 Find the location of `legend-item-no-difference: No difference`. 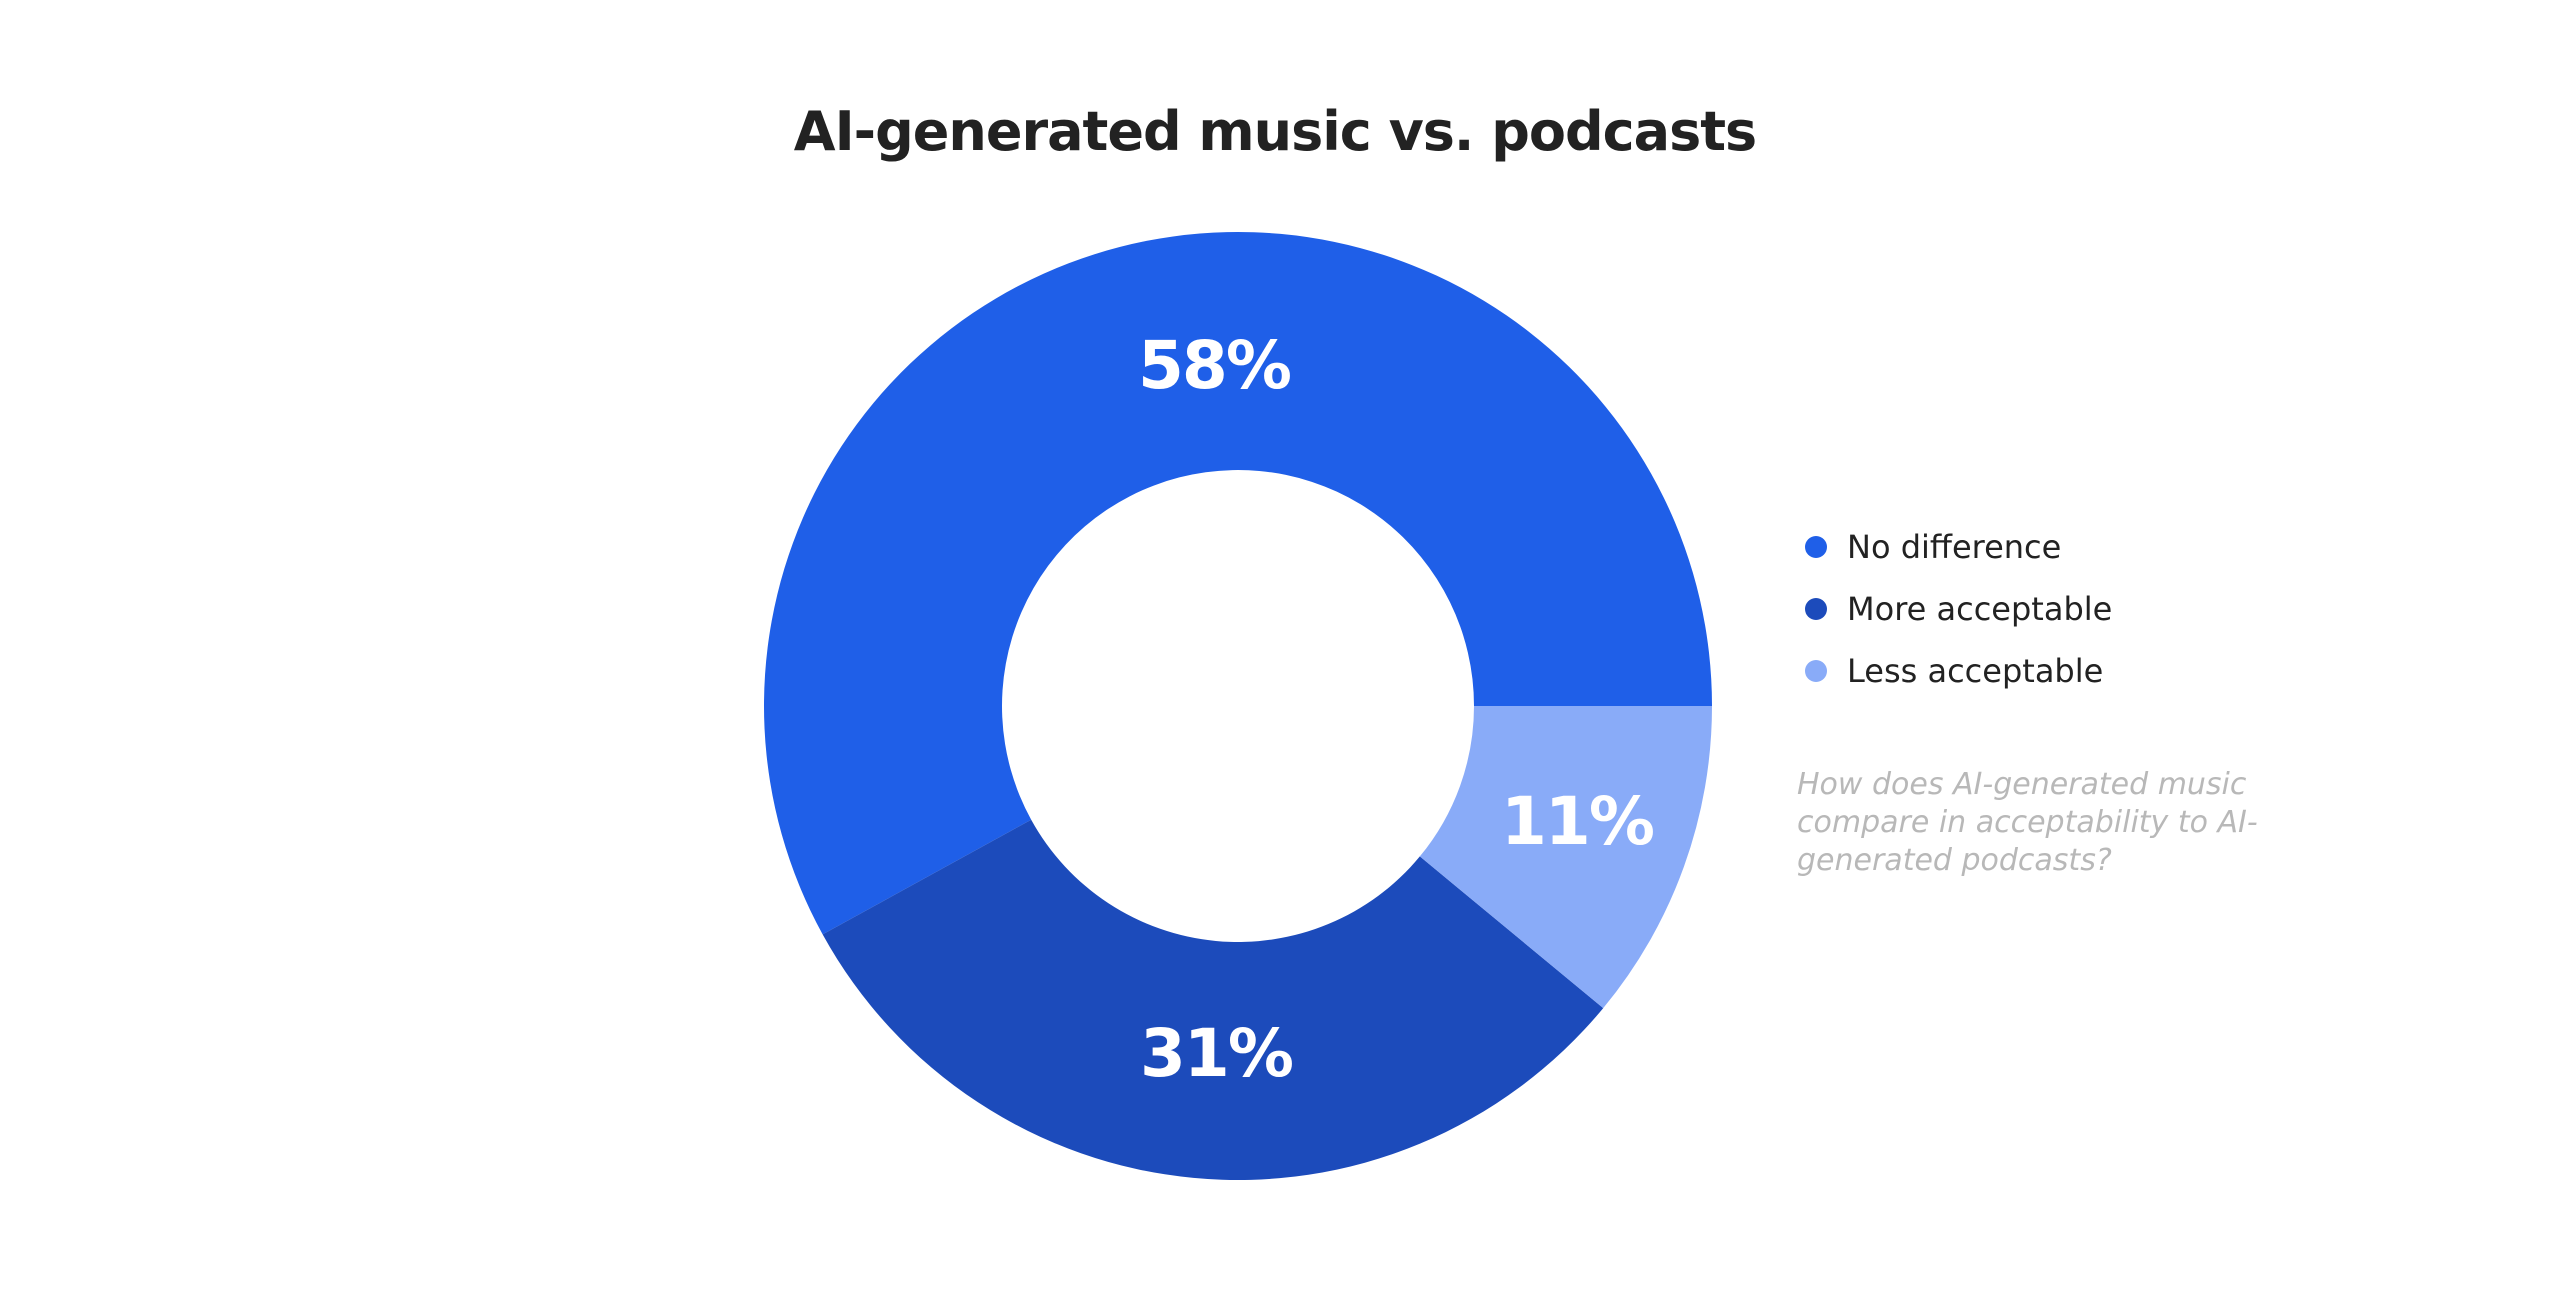

legend-item-no-difference: No difference is located at coordinates (1958, 547).